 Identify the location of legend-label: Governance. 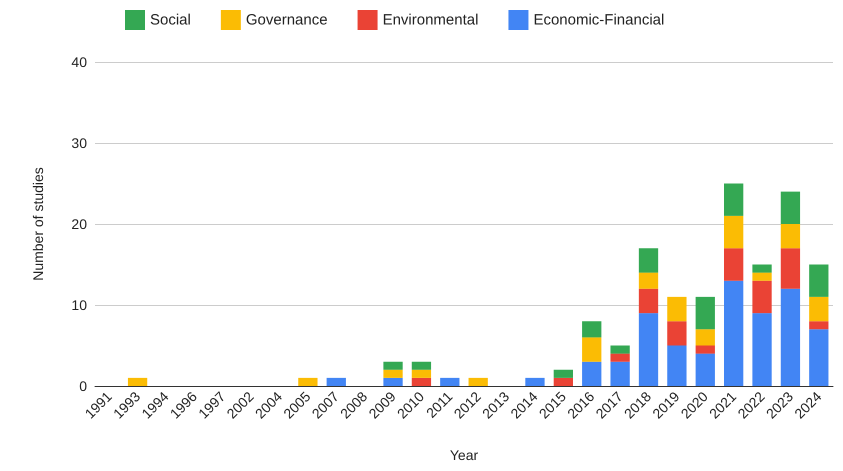
(287, 20).